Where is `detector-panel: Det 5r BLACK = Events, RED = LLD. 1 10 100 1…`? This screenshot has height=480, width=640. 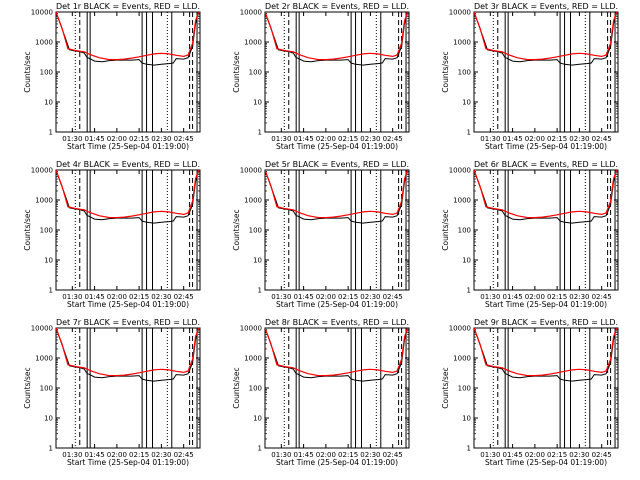 detector-panel: Det 5r BLACK = Events, RED = LLD. 1 10 100 1… is located at coordinates (321, 234).